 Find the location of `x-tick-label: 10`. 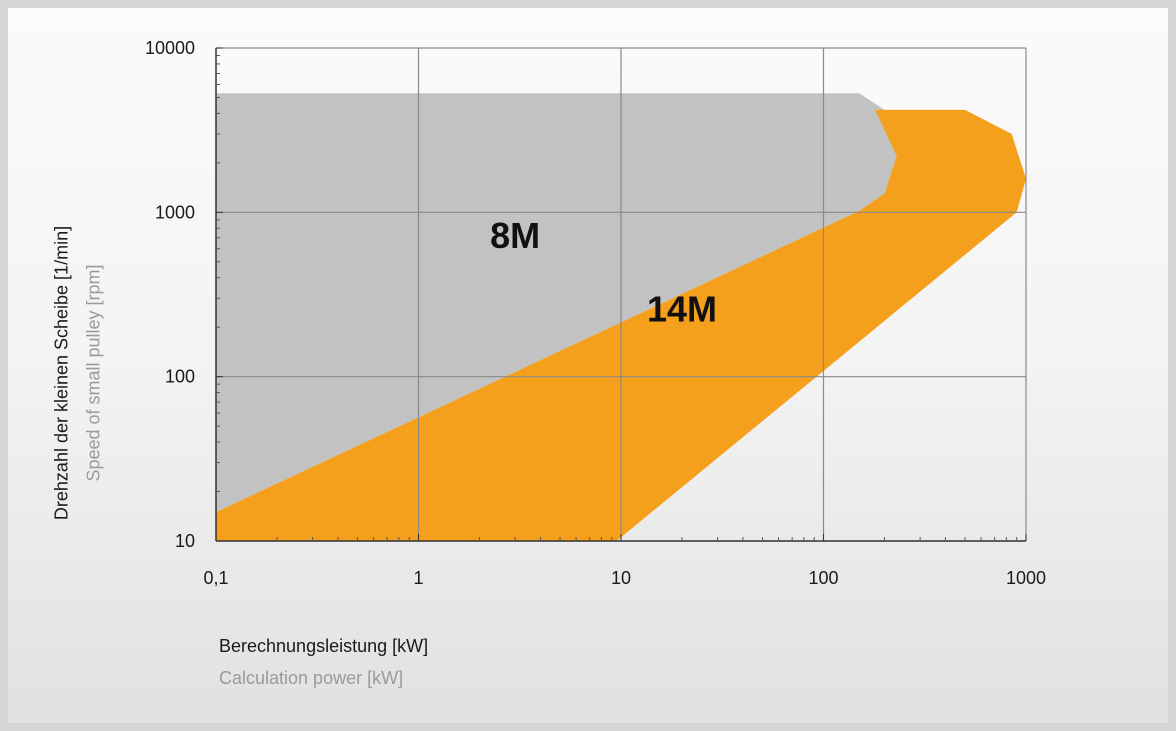

x-tick-label: 10 is located at coordinates (621, 578).